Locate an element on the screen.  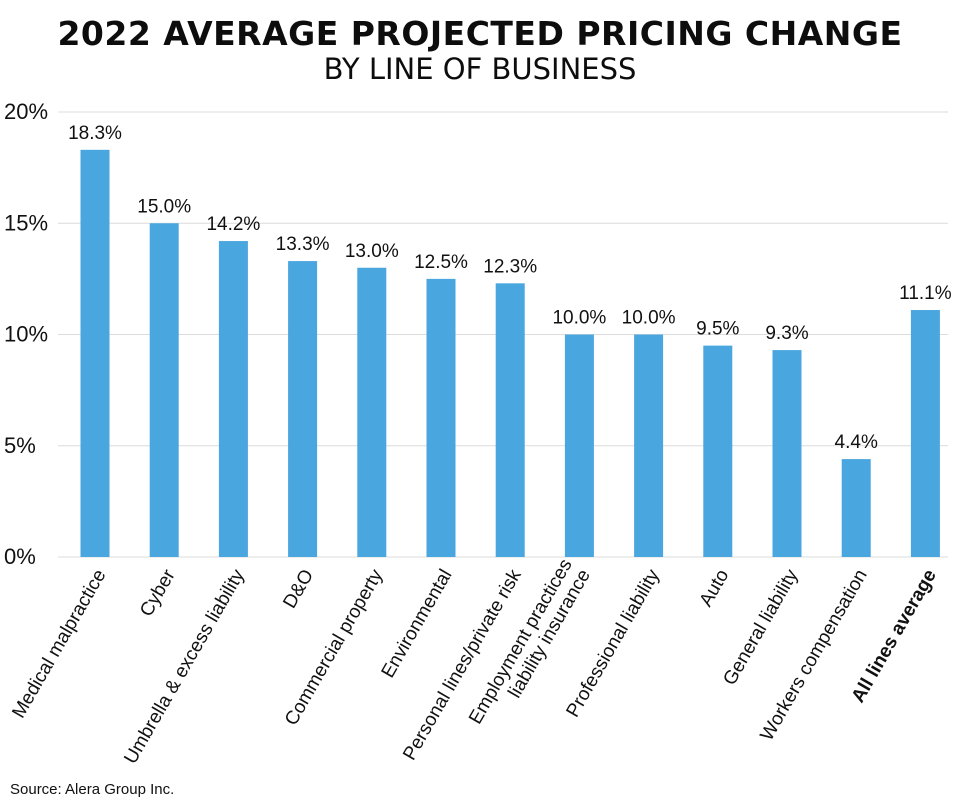
y-tick-label: 5% is located at coordinates (20, 445).